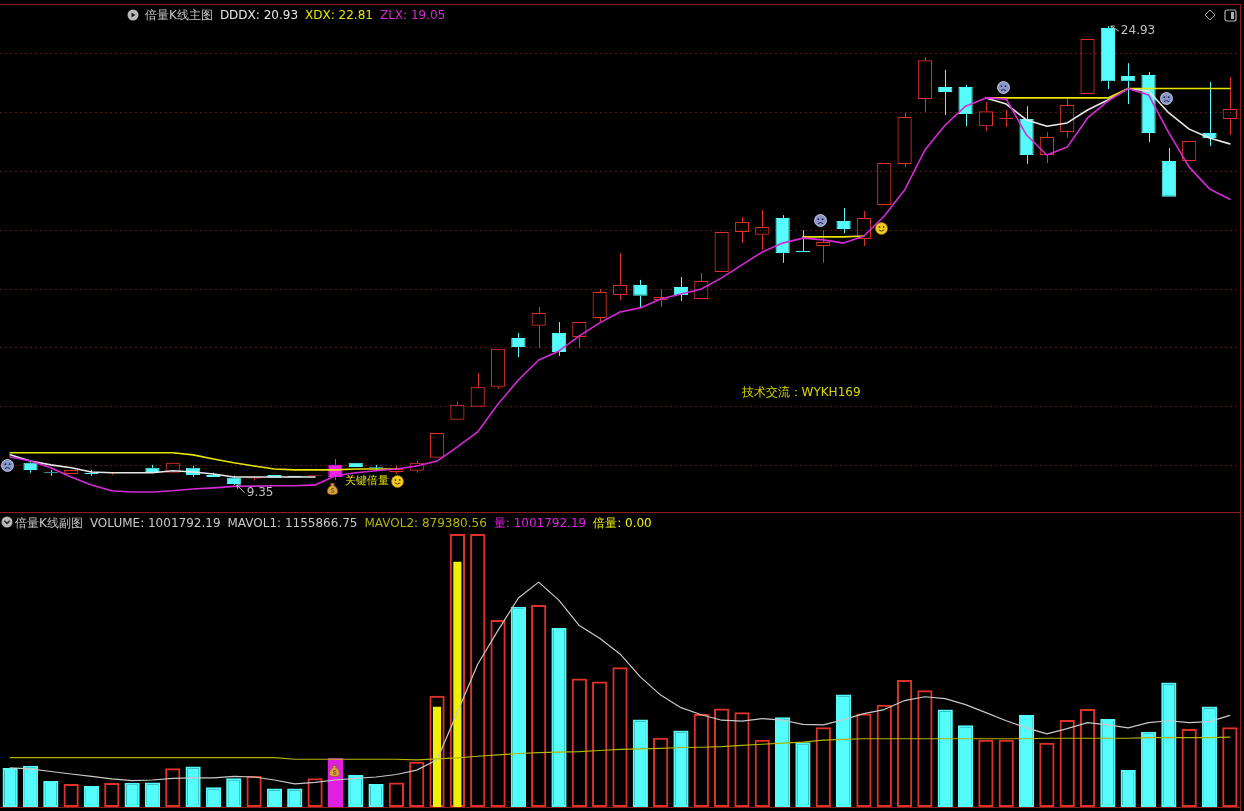 The image size is (1244, 811). Describe the element at coordinates (800, 391) in the screenshot. I see `annotation: 技术交流：WYKH169` at that location.